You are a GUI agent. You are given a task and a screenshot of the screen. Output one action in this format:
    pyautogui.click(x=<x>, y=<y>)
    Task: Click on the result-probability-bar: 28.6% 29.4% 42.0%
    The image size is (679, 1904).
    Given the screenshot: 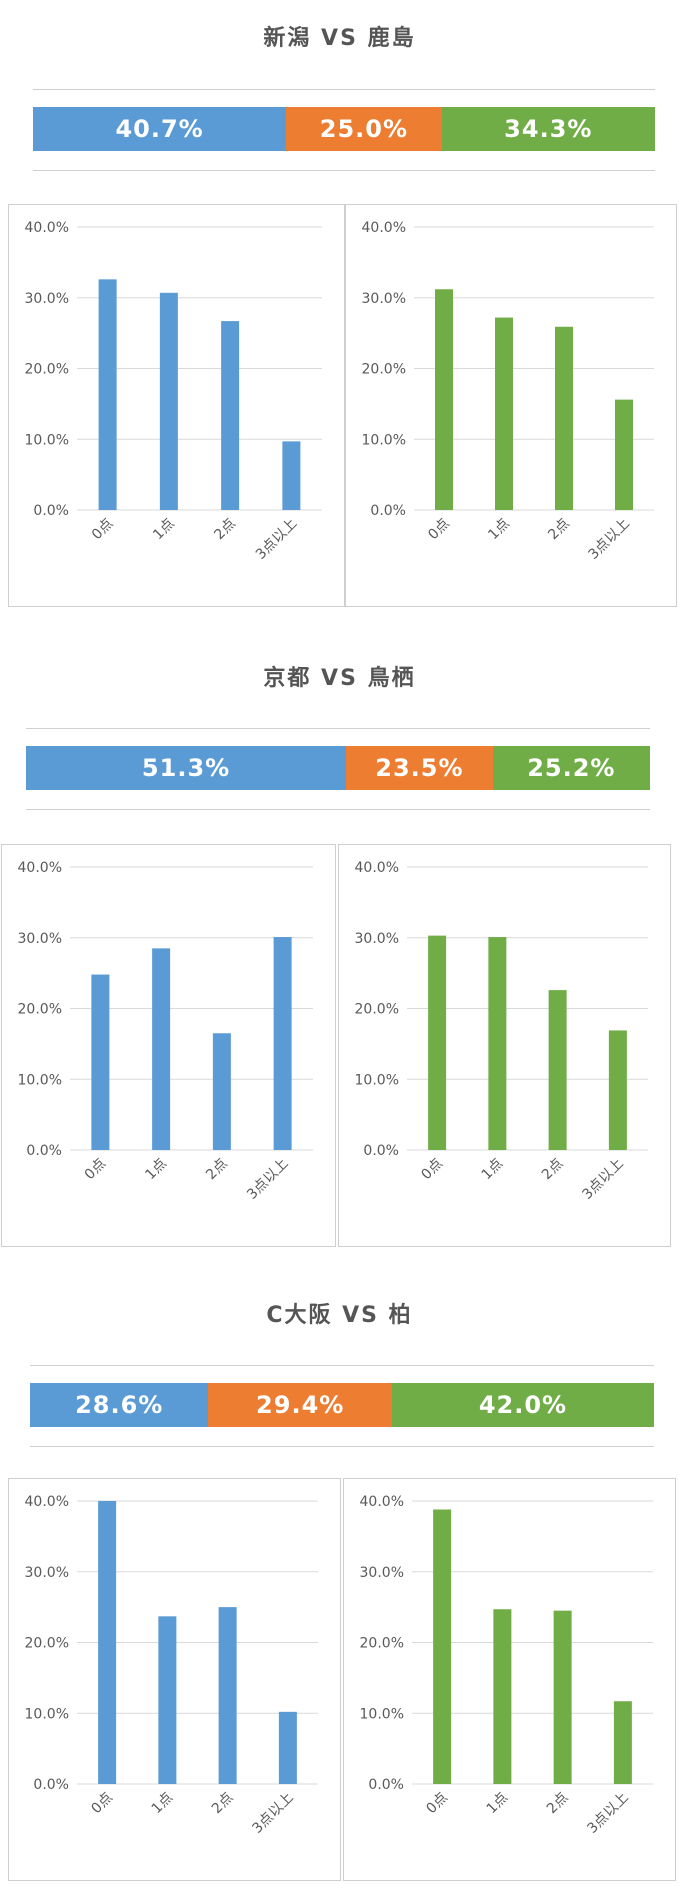 What is the action you would take?
    pyautogui.click(x=342, y=1405)
    